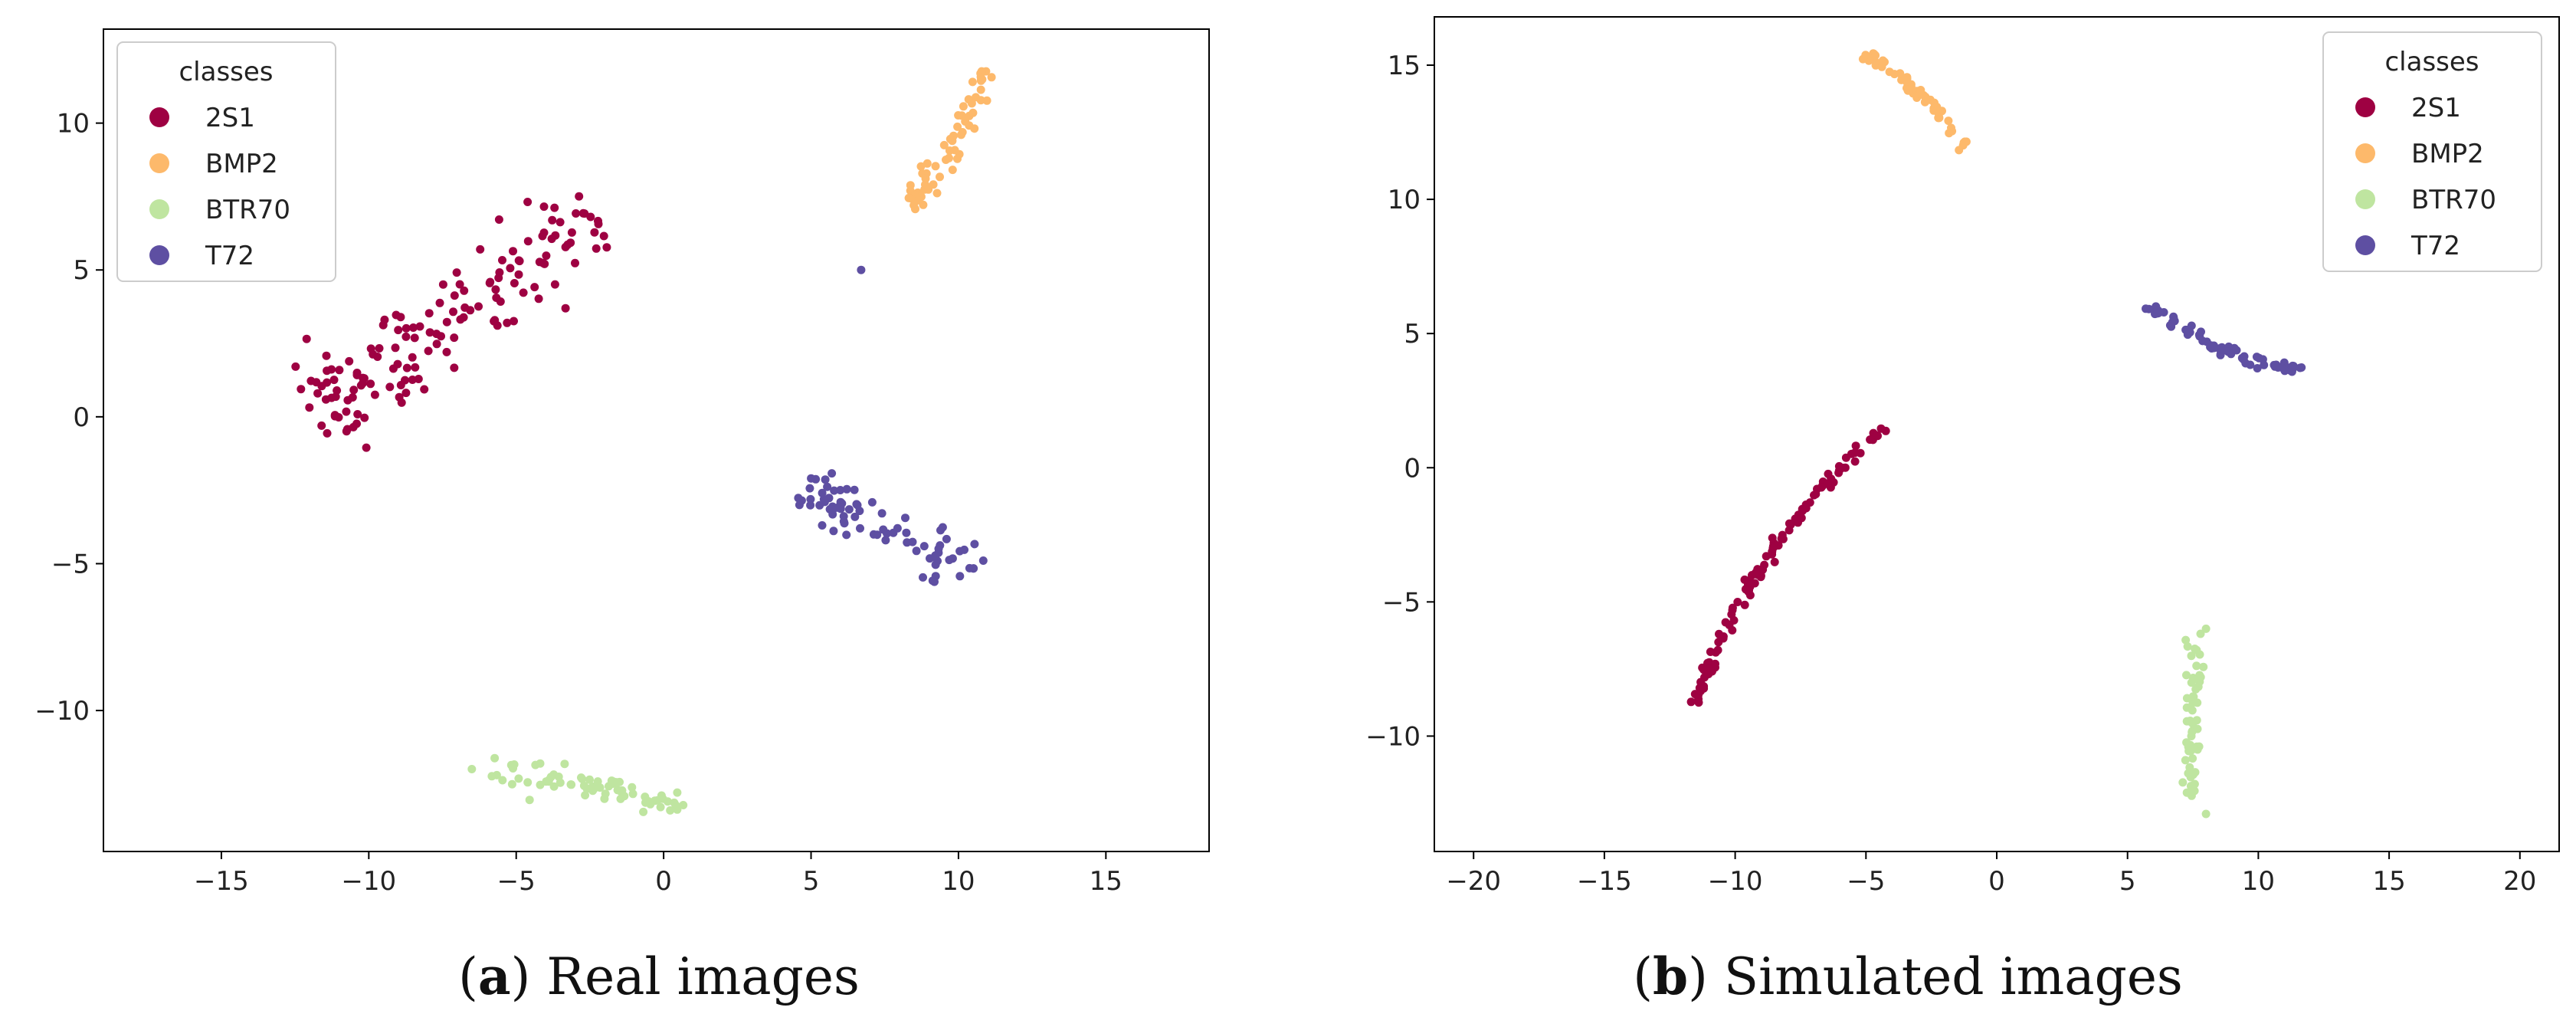  I want to click on x-tick-label: 0, so click(664, 882).